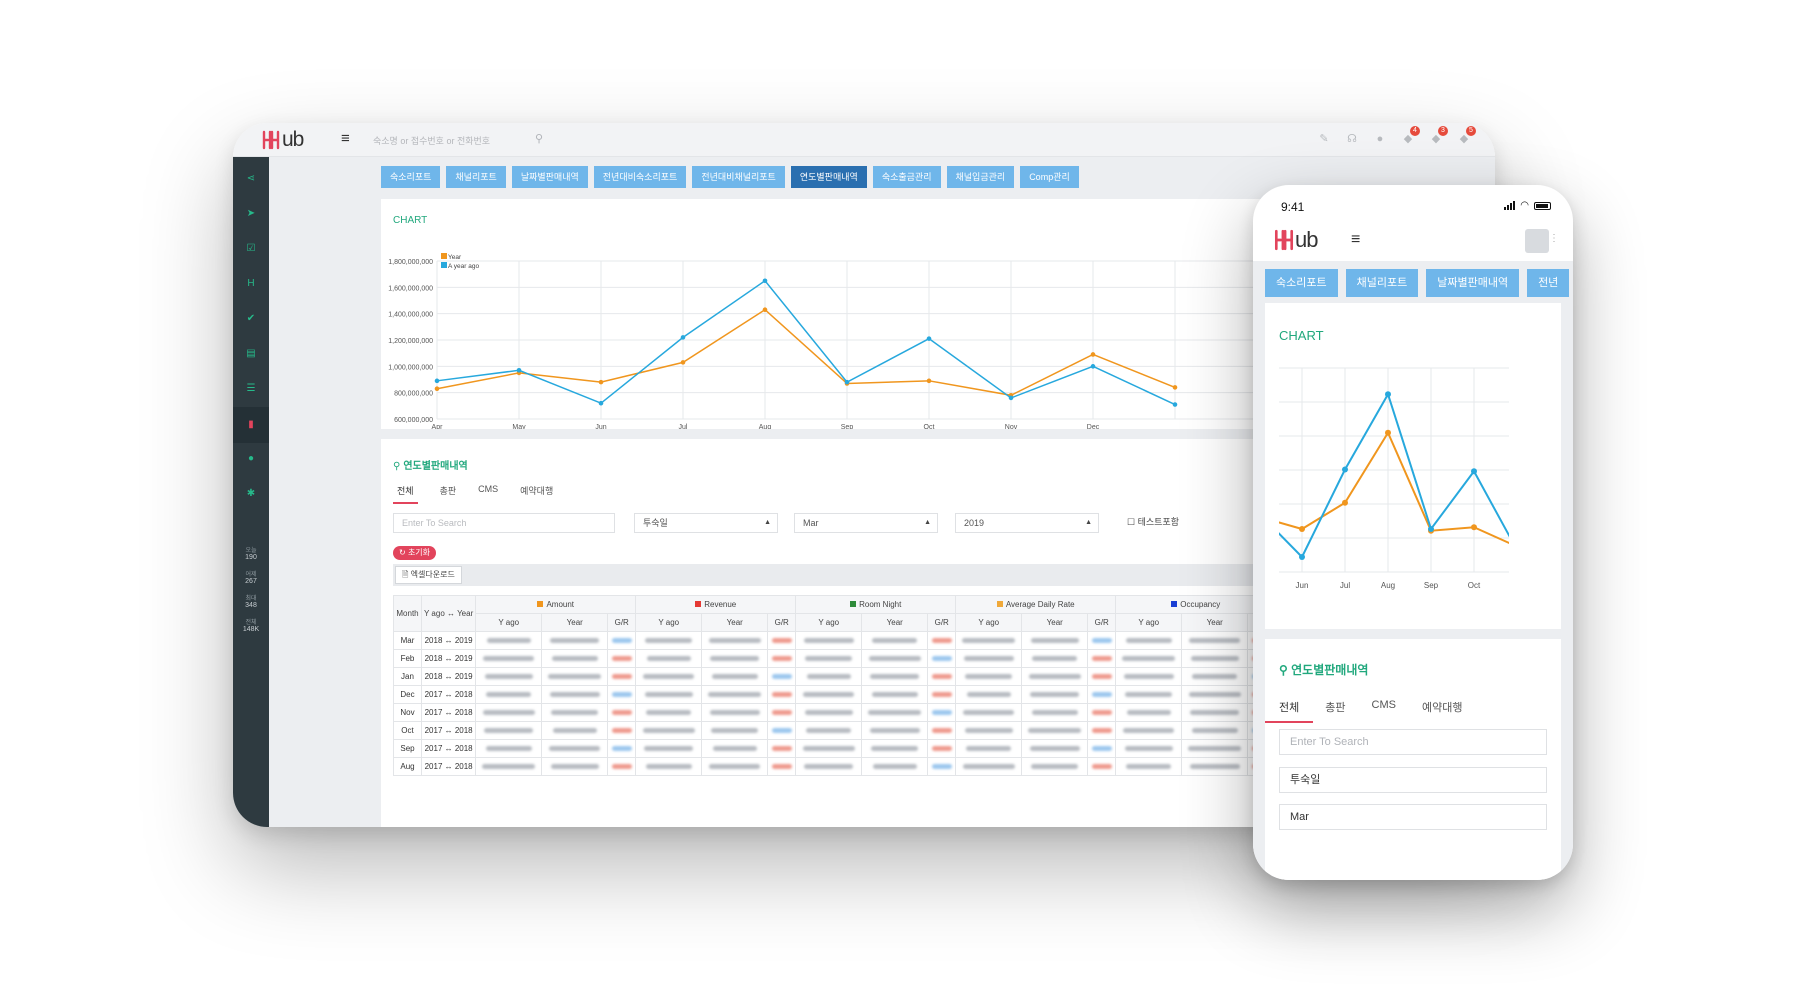 The height and width of the screenshot is (1000, 1800). What do you see at coordinates (835, 748) in the screenshot?
I see `table-row: Sep 2017 ↔ 2018` at bounding box center [835, 748].